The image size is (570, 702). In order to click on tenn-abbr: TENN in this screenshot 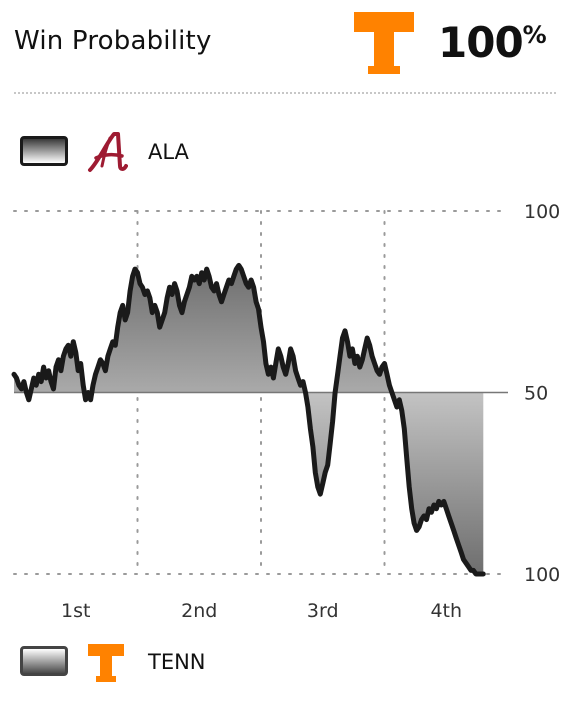, I will do `click(177, 662)`.